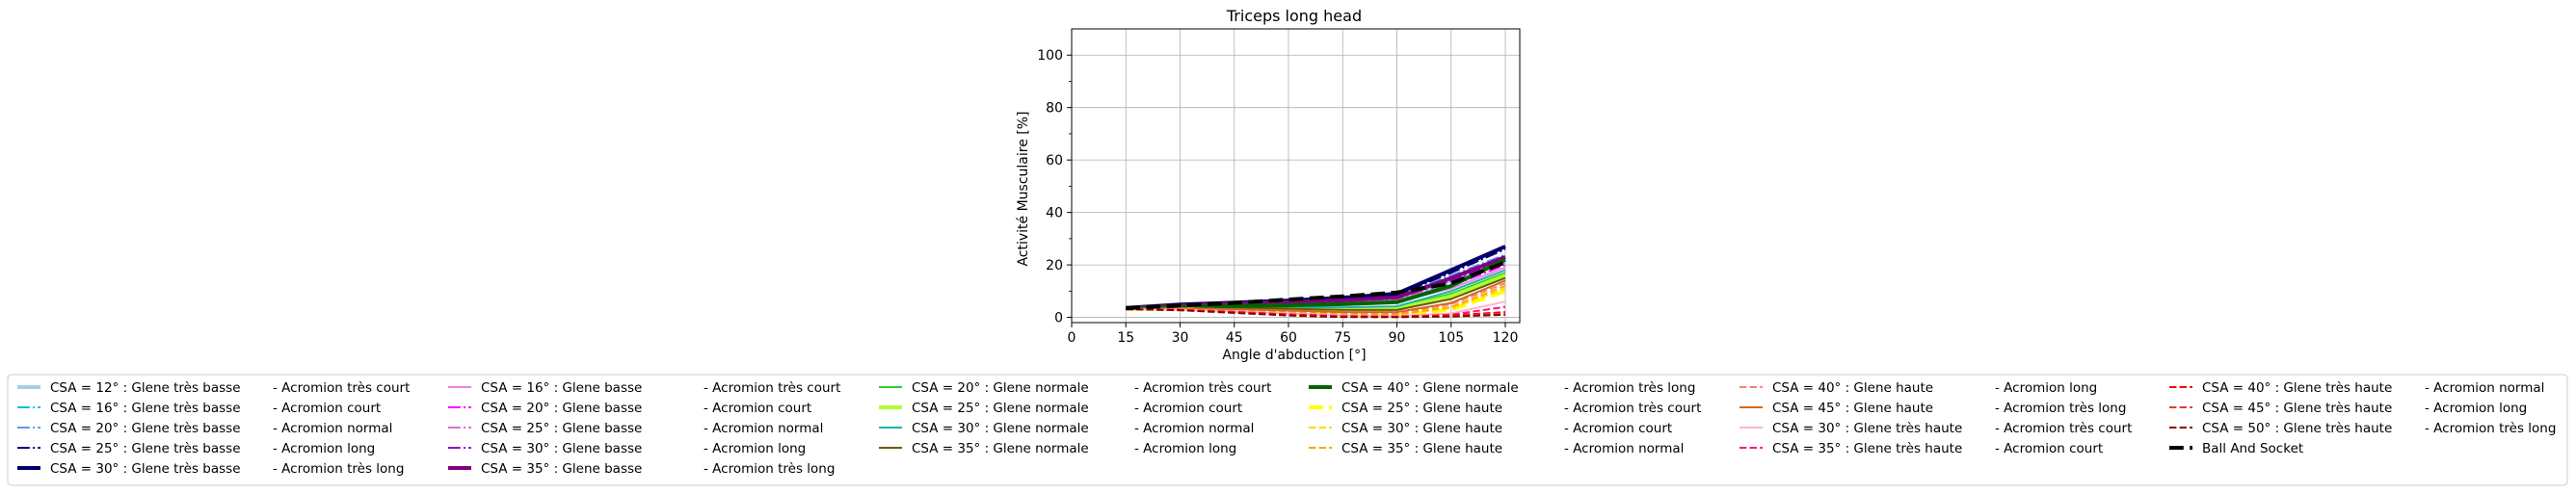  I want to click on legend-label-3: CSA = 25° : Glene très basse, so click(145, 449).